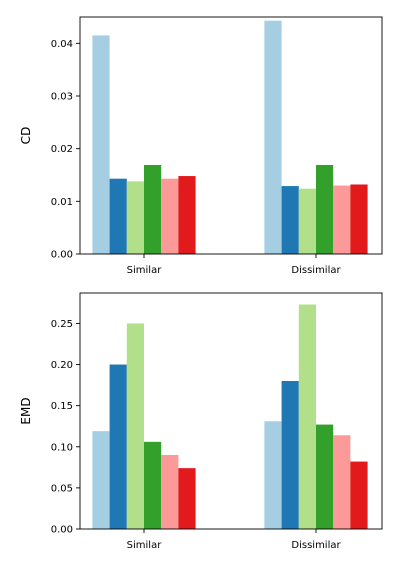 Image resolution: width=400 pixels, height=566 pixels. I want to click on y-axis-label: EMD, so click(26, 410).